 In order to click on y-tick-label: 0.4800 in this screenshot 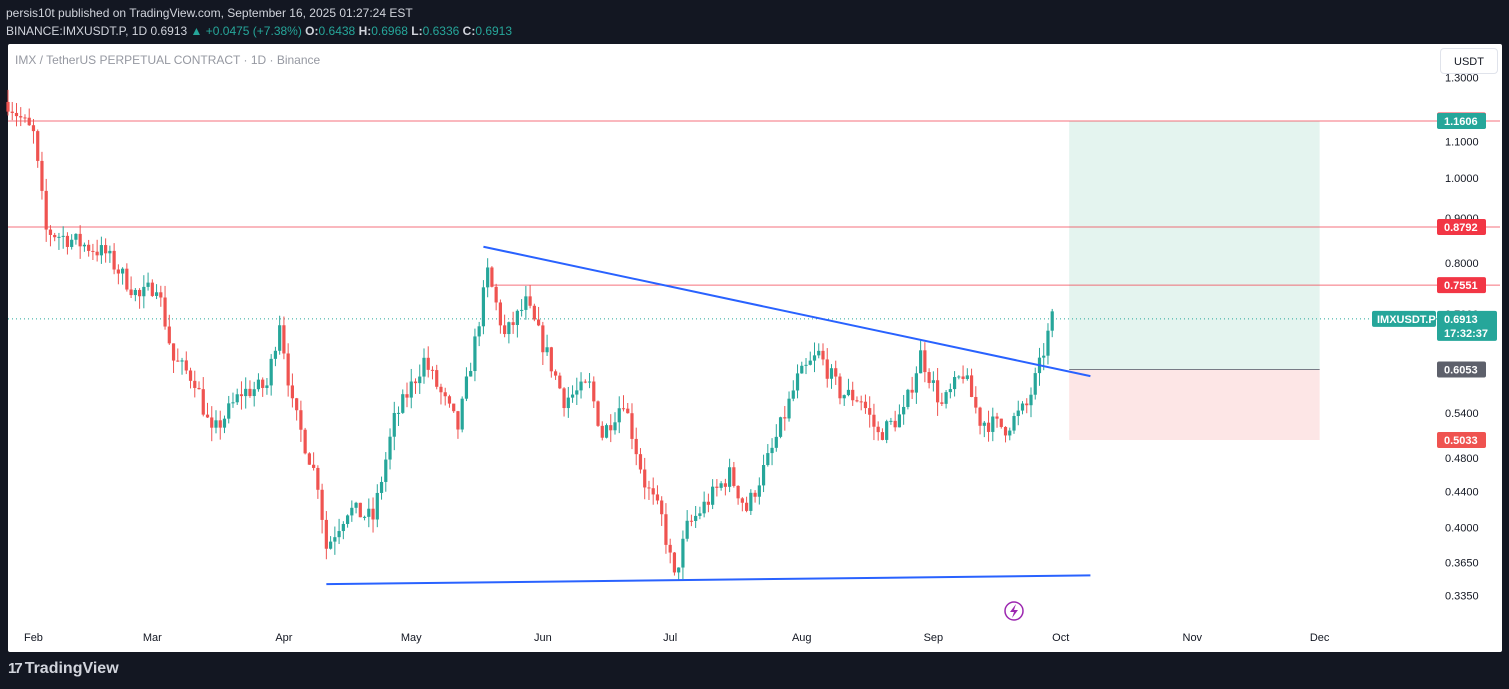, I will do `click(1462, 459)`.